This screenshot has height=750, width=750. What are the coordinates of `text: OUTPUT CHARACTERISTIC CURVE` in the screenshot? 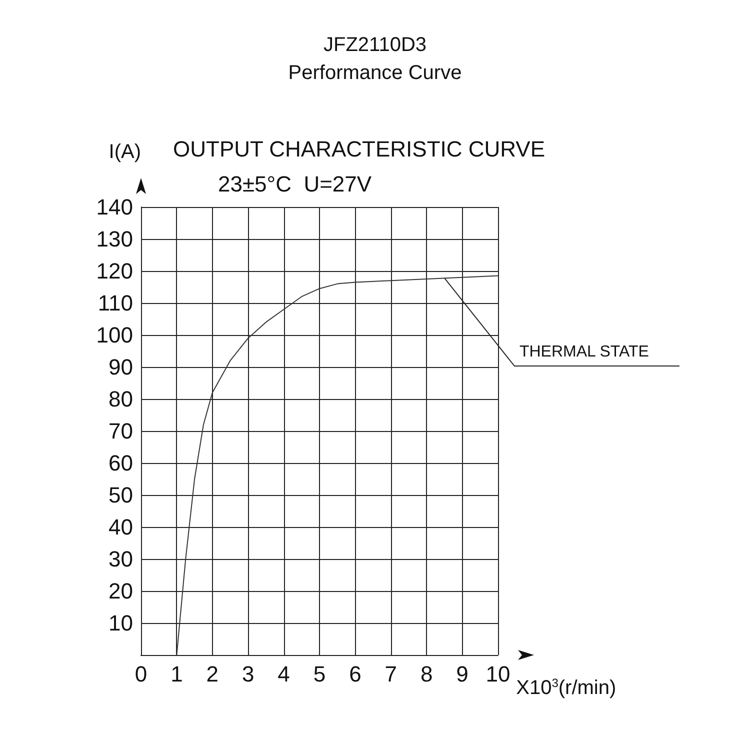 It's located at (359, 149).